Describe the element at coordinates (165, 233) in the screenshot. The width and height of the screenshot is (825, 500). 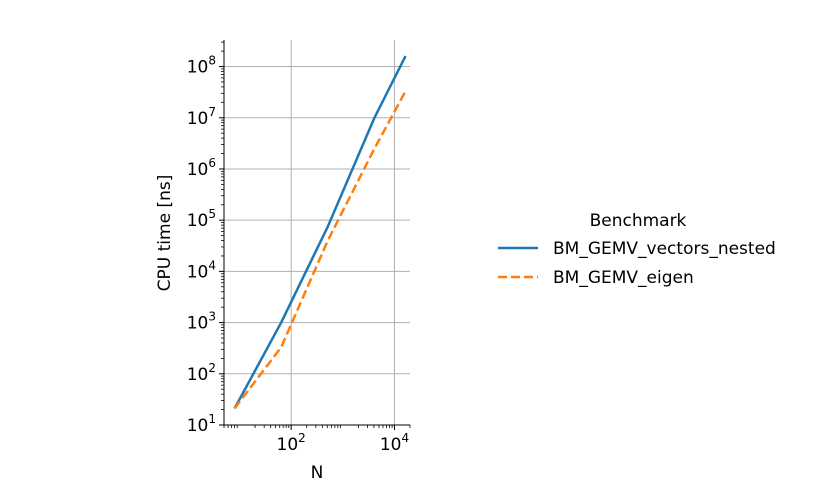
I see `y-axis-label: CPU time [ns]` at that location.